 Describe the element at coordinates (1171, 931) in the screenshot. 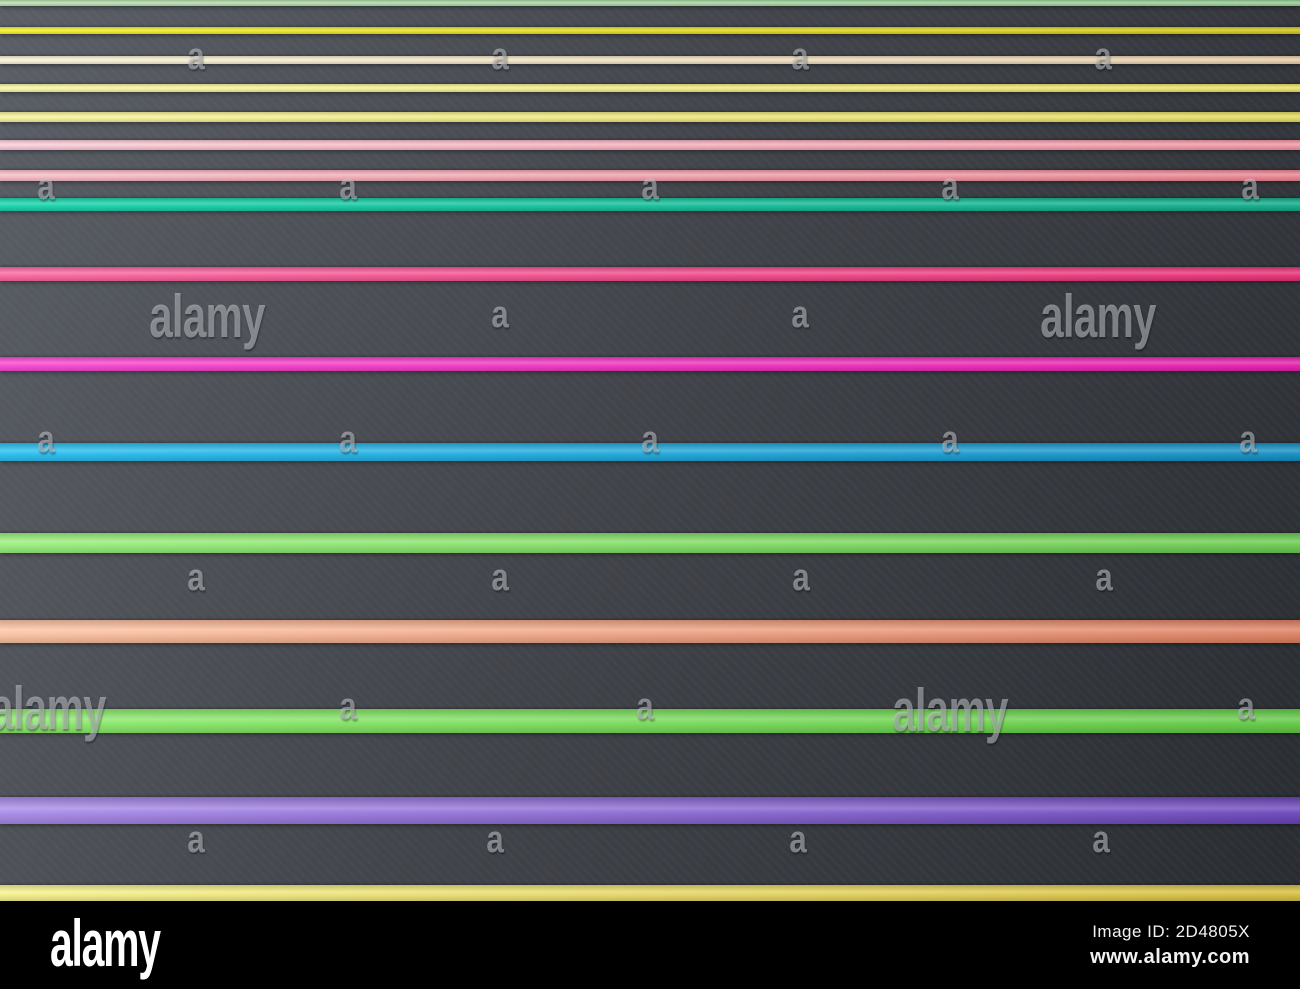

I see `image-id-label: Image ID: 2D4805X` at that location.